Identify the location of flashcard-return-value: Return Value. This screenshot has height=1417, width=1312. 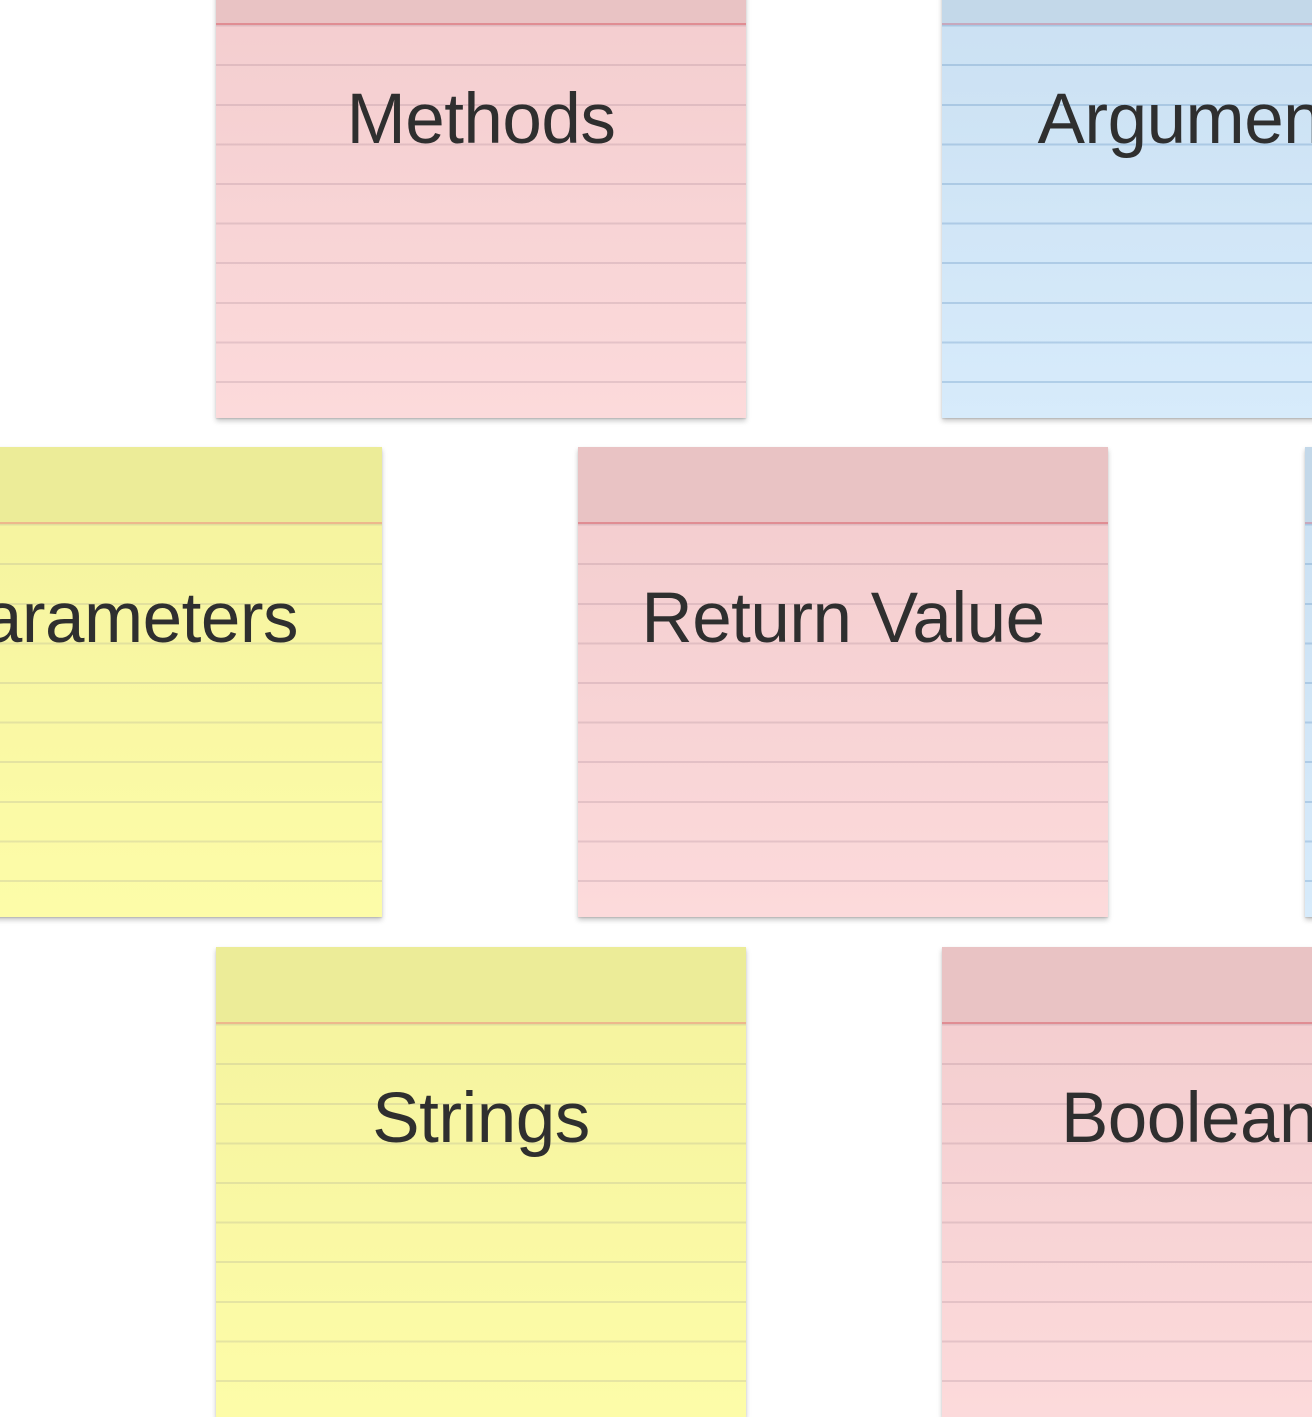
(843, 682).